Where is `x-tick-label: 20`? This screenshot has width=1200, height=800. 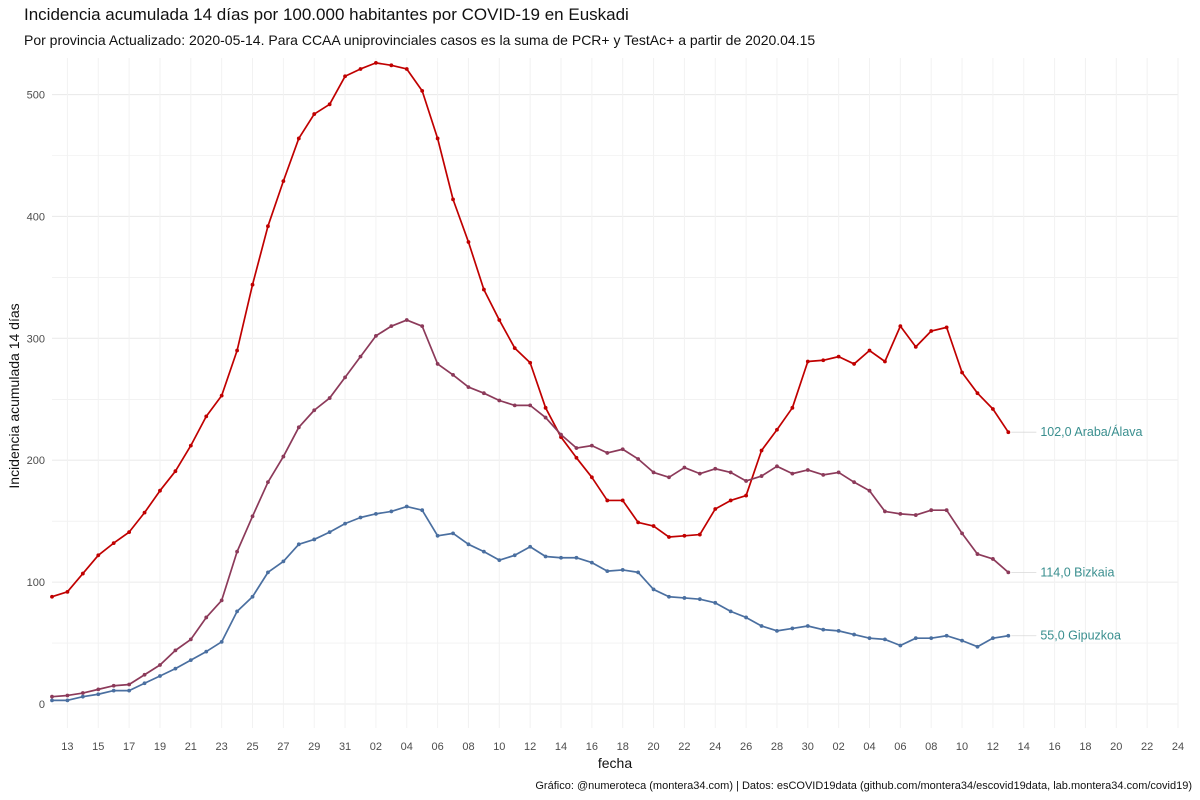
x-tick-label: 20 is located at coordinates (653, 747).